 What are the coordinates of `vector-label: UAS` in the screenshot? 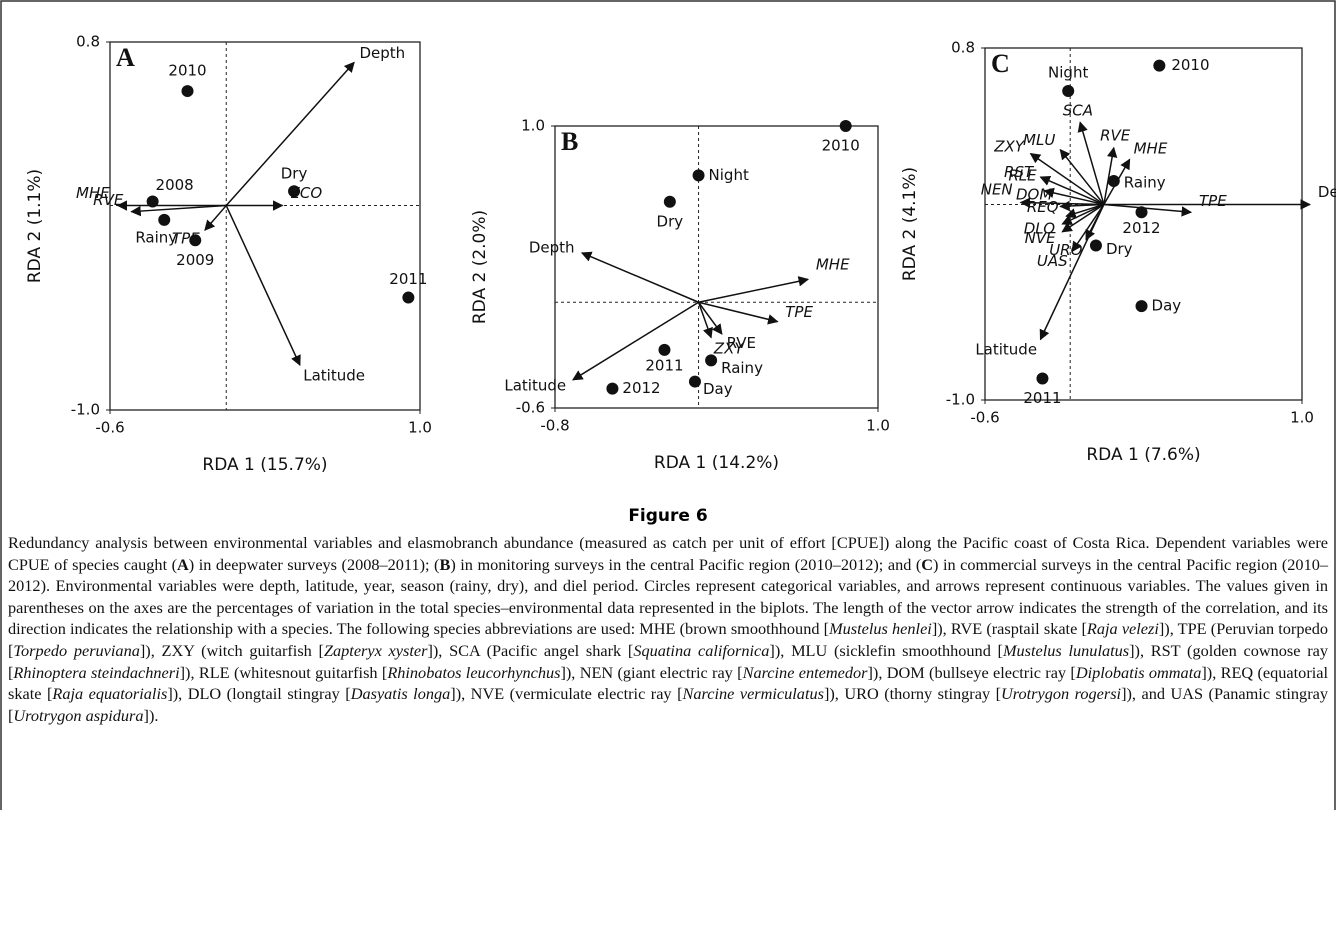 It's located at (1052, 261).